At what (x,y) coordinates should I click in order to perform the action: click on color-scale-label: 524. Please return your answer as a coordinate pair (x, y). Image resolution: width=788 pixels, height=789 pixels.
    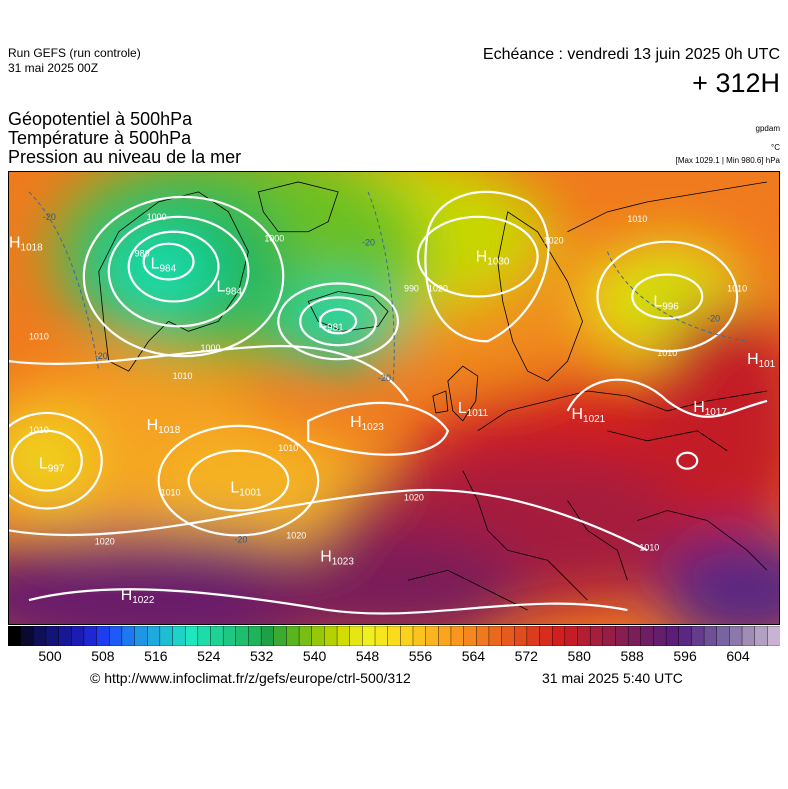
    Looking at the image, I should click on (209, 656).